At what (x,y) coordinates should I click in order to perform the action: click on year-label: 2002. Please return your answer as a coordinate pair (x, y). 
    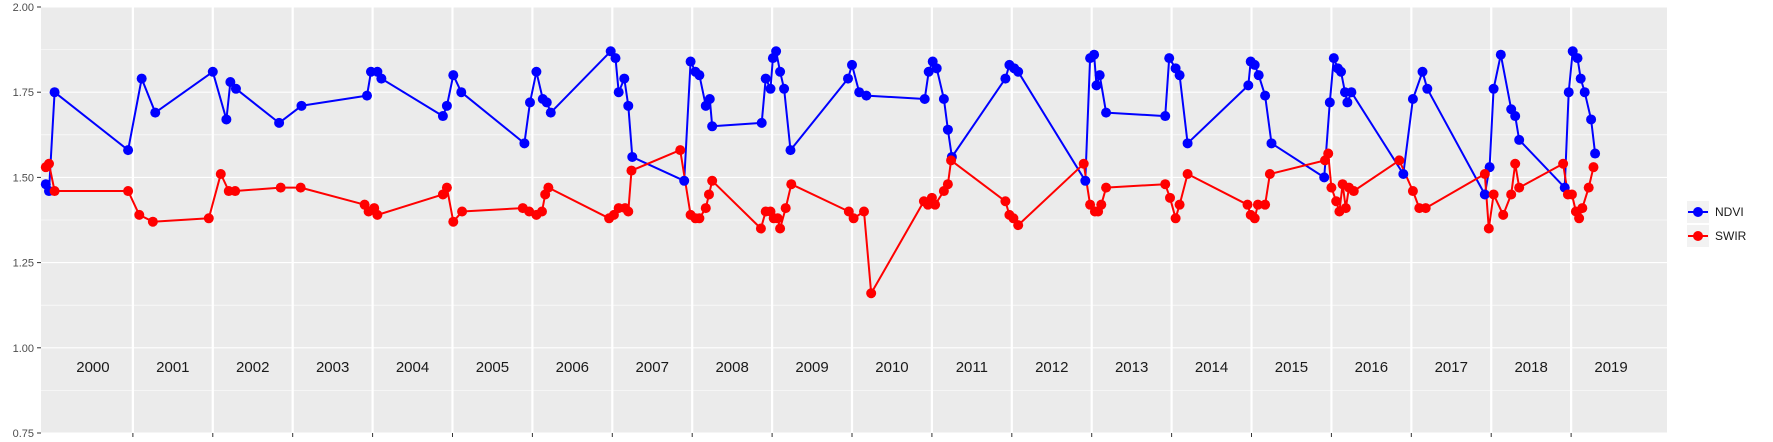
    Looking at the image, I should click on (252, 367).